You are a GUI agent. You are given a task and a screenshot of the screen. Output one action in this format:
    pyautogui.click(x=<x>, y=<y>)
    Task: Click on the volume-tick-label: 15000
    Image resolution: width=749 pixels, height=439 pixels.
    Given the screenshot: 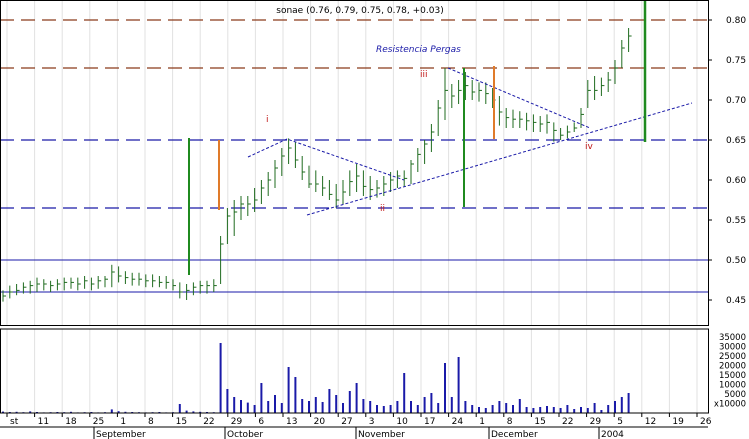 What is the action you would take?
    pyautogui.click(x=732, y=376)
    